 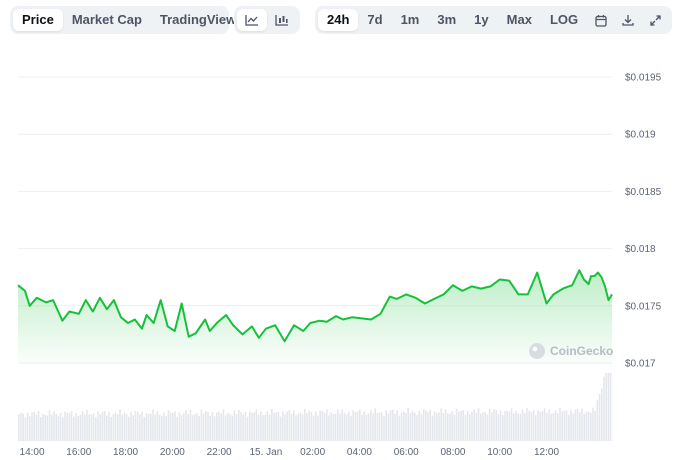 I want to click on range-1m: 1m, so click(x=410, y=19).